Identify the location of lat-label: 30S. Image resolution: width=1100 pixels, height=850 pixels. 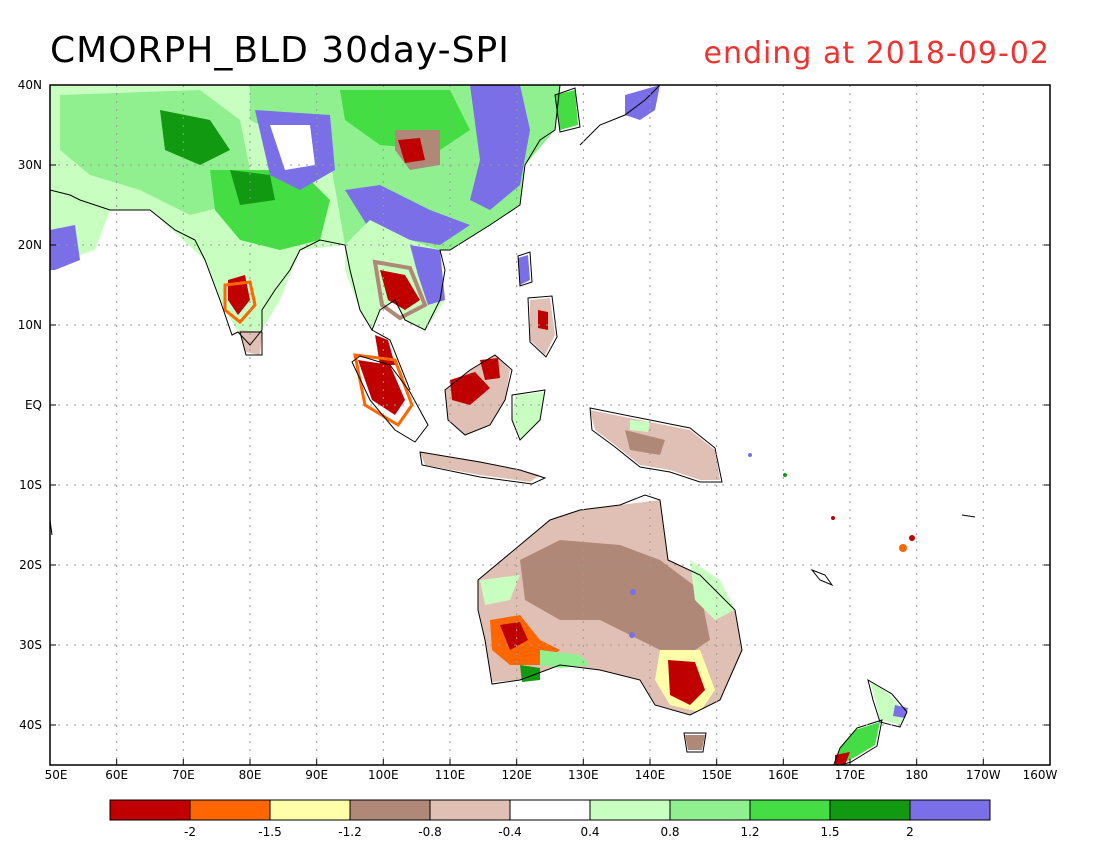
(30, 645).